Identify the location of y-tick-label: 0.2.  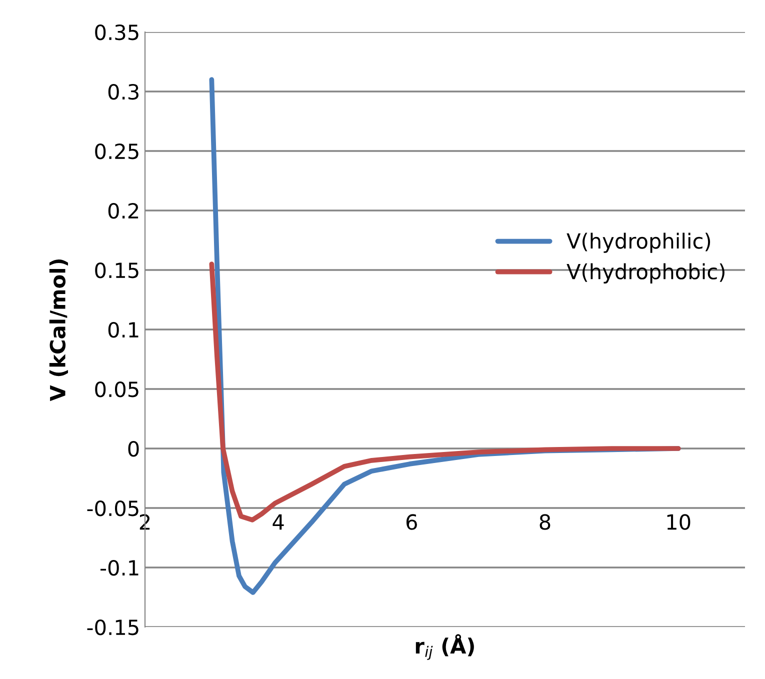
(123, 210).